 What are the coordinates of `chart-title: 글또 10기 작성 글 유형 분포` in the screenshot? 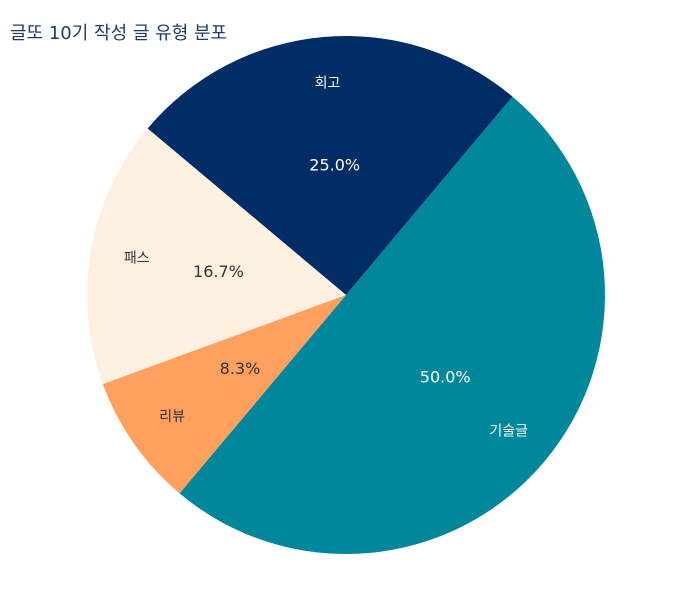 It's located at (118, 33).